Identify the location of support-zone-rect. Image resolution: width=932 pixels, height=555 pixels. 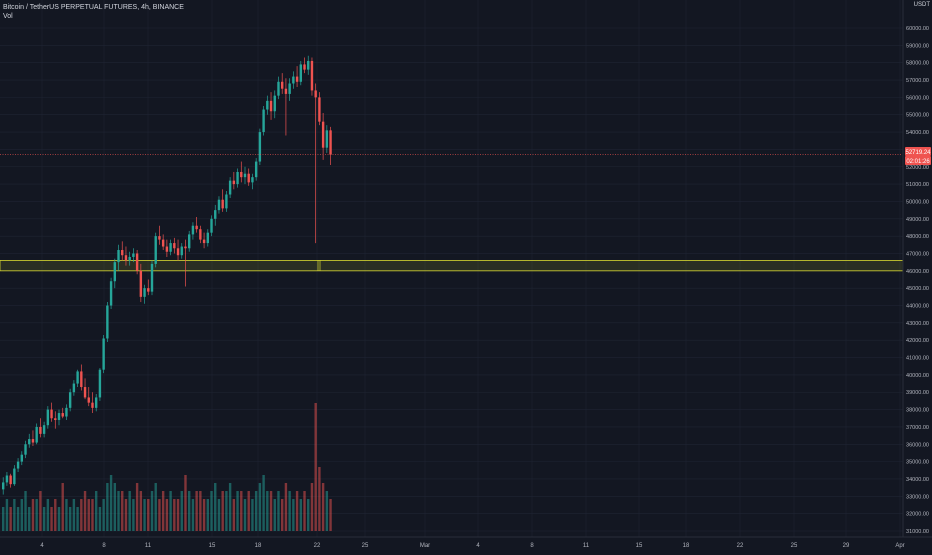
(452, 266).